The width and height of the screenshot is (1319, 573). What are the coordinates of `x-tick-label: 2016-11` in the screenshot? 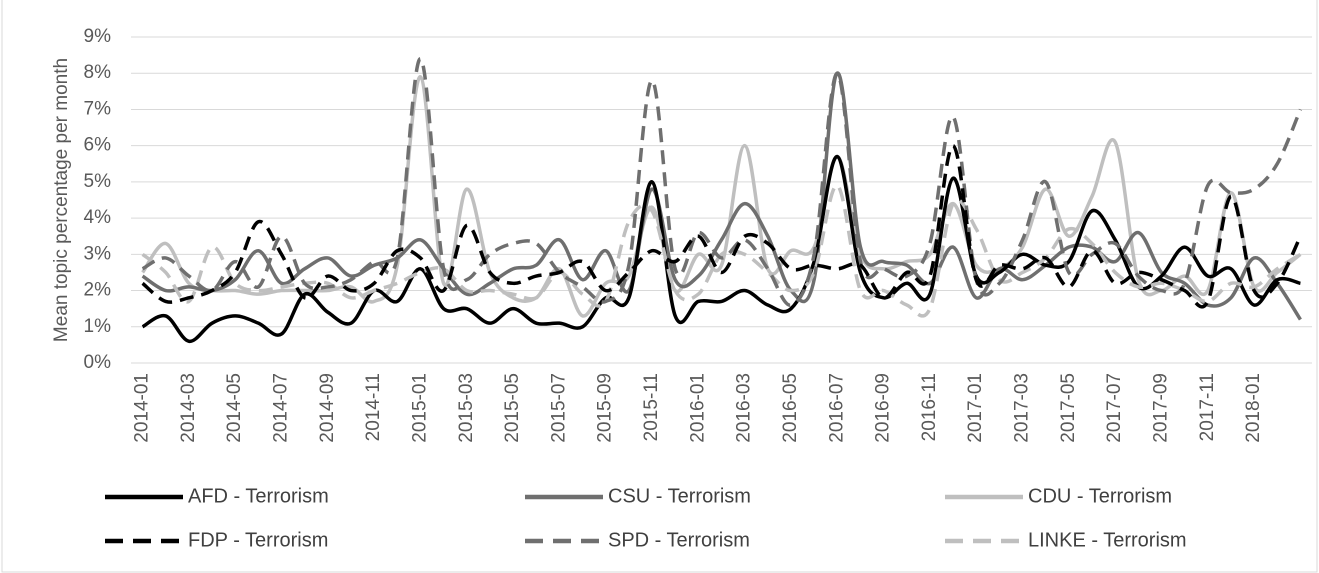 It's located at (929, 407).